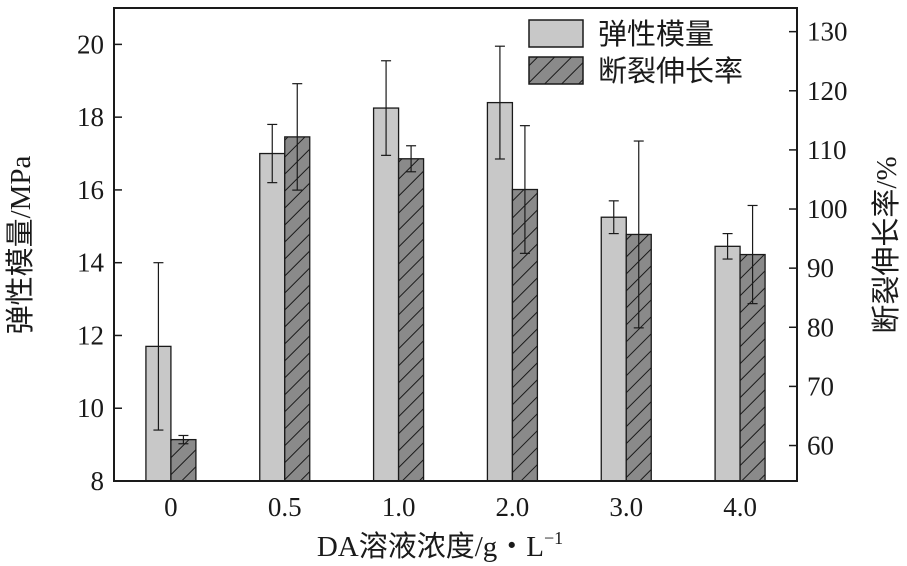 The image size is (907, 566). Describe the element at coordinates (740, 507) in the screenshot. I see `x-tick-label-5: 4.0` at that location.